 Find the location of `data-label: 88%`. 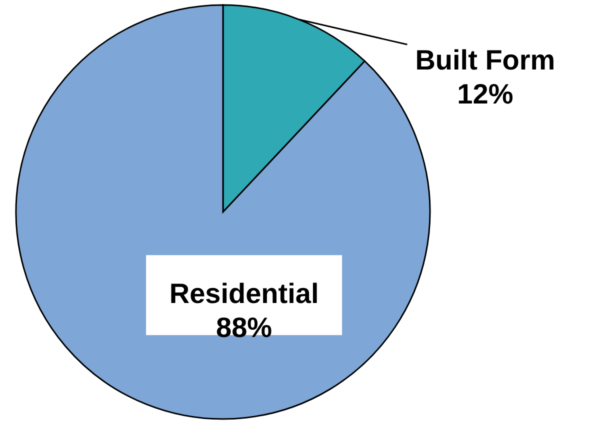

data-label: 88% is located at coordinates (244, 328).